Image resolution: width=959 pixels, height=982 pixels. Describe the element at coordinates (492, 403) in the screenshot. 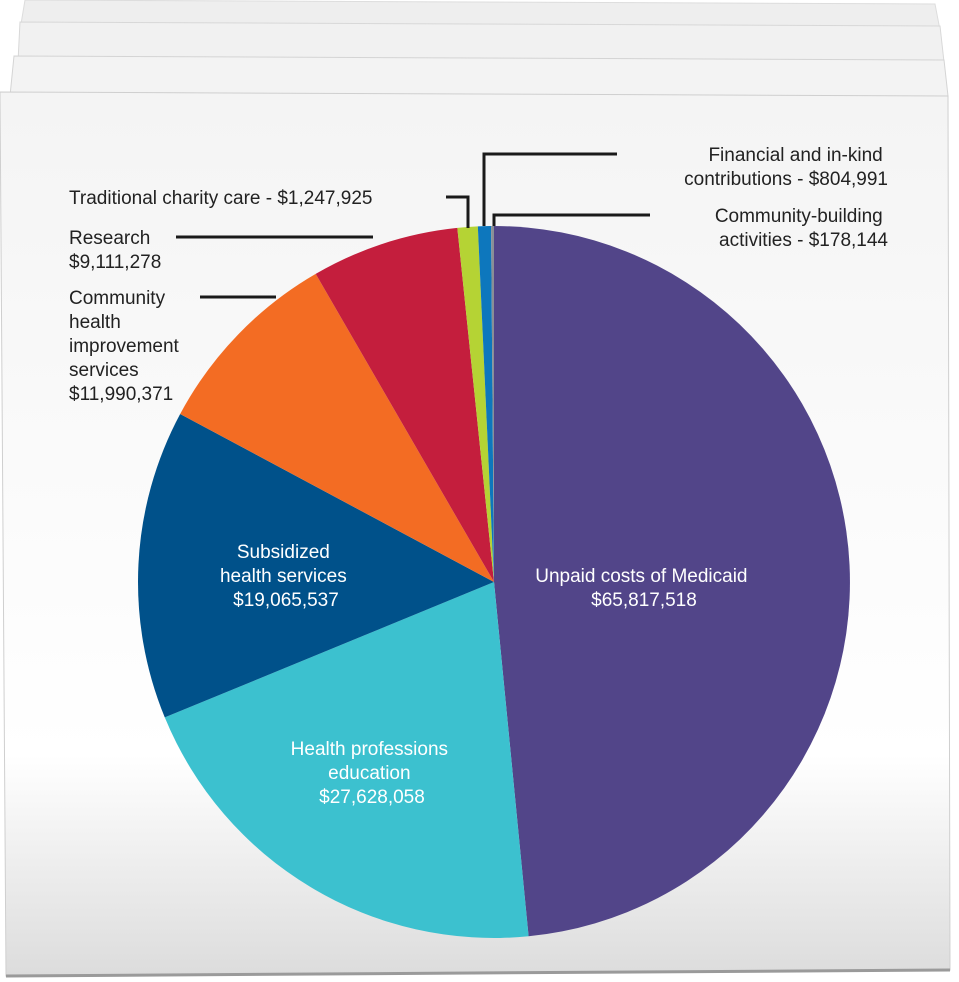

I see `pie-slice-community-building-activities` at that location.